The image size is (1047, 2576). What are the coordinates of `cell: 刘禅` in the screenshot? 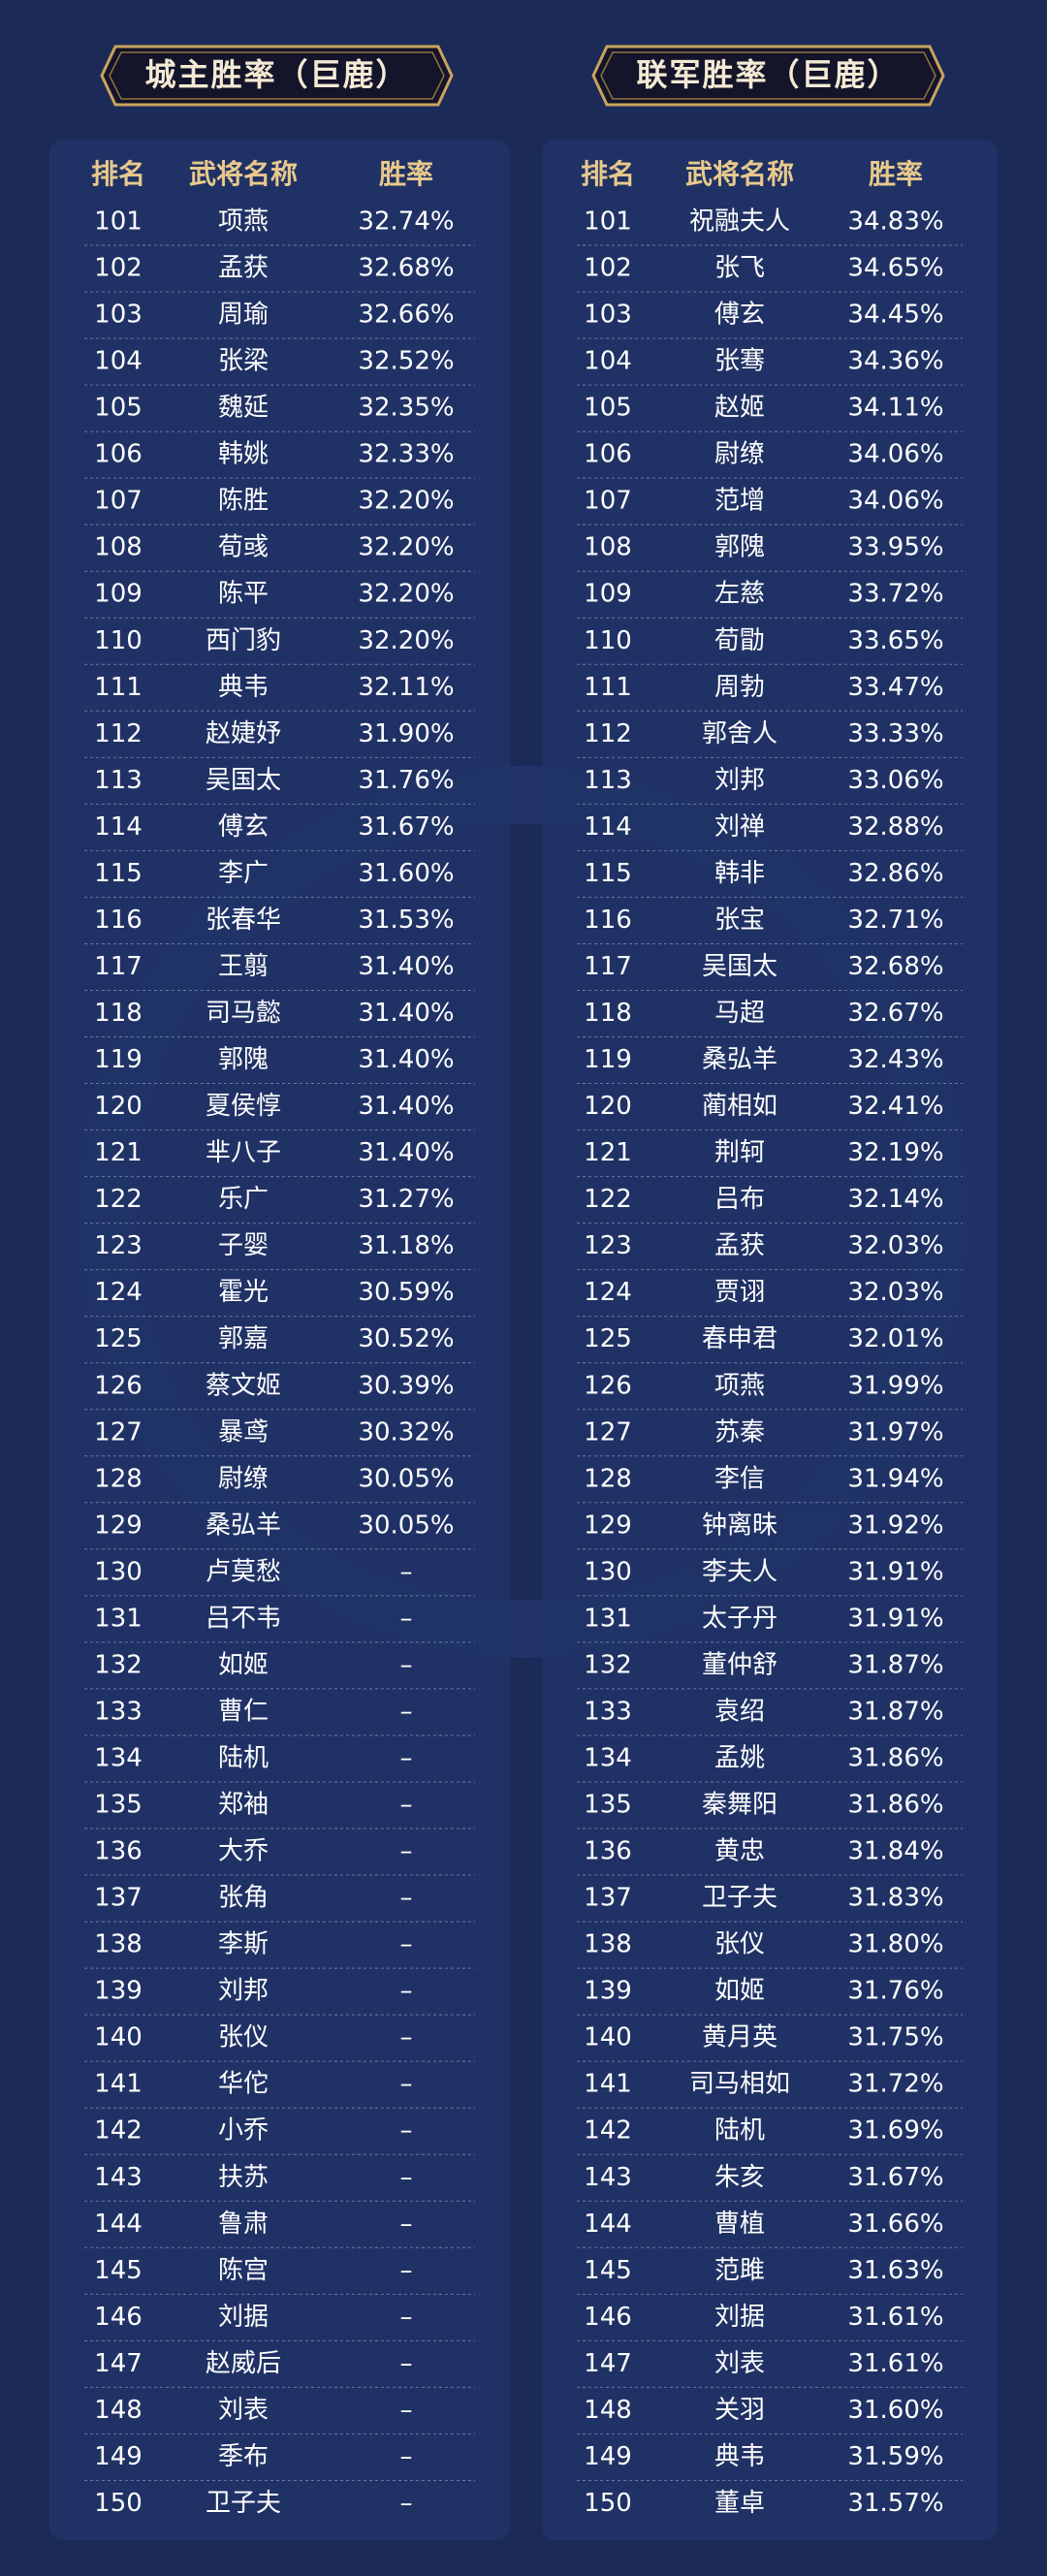 It's located at (739, 827).